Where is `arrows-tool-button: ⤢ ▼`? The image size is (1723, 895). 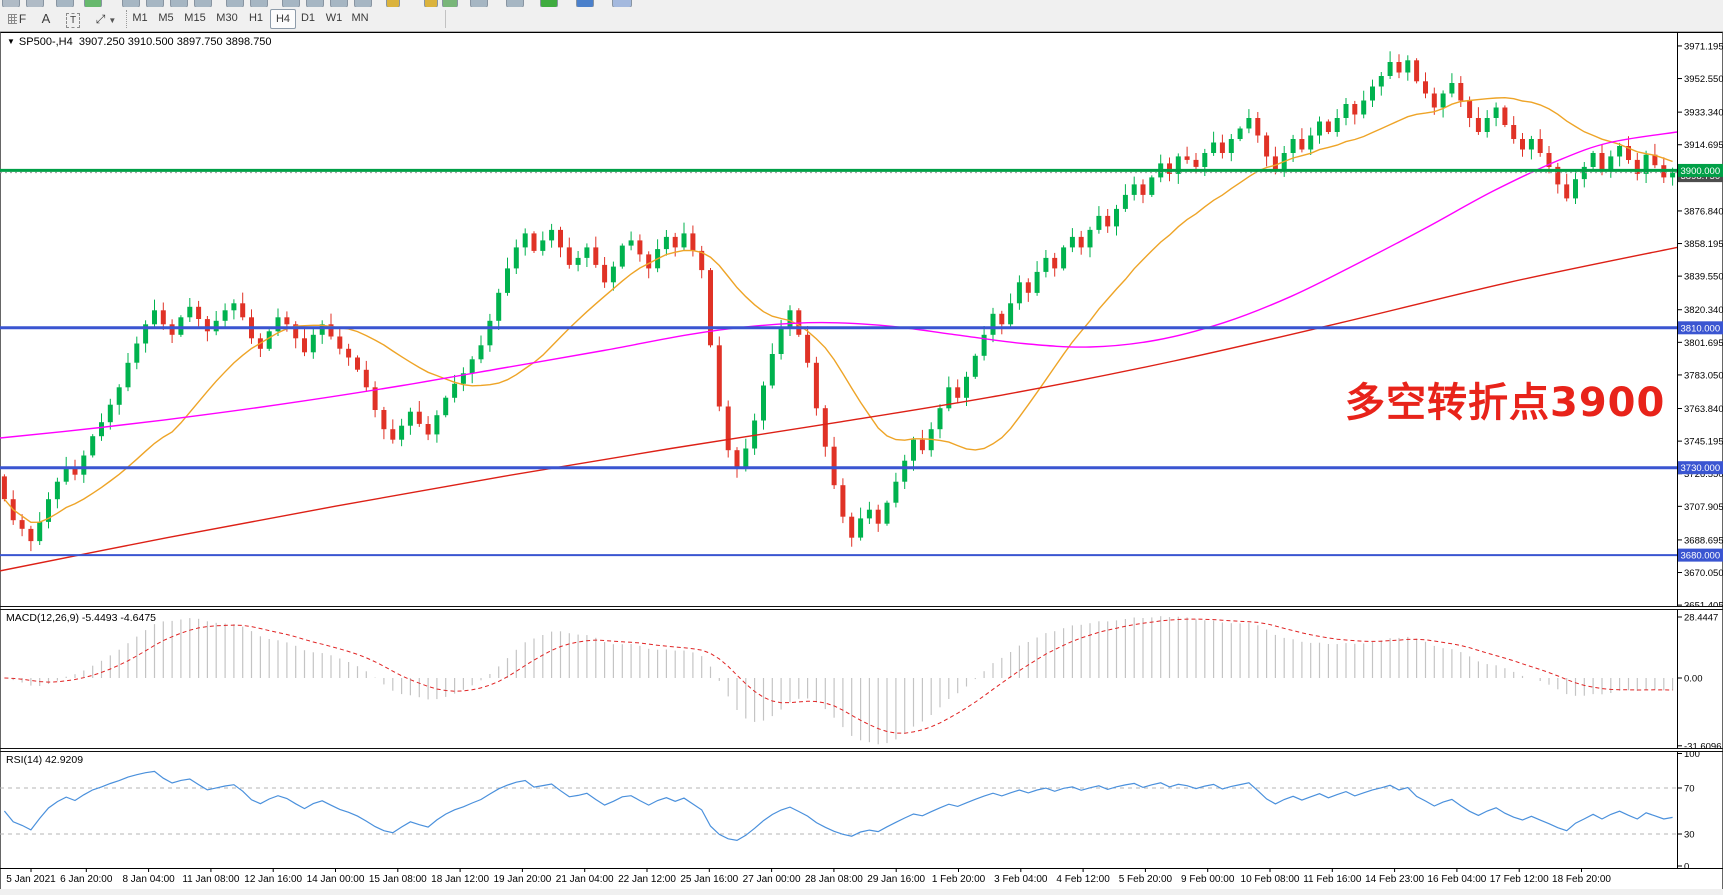 arrows-tool-button: ⤢ ▼ is located at coordinates (106, 19).